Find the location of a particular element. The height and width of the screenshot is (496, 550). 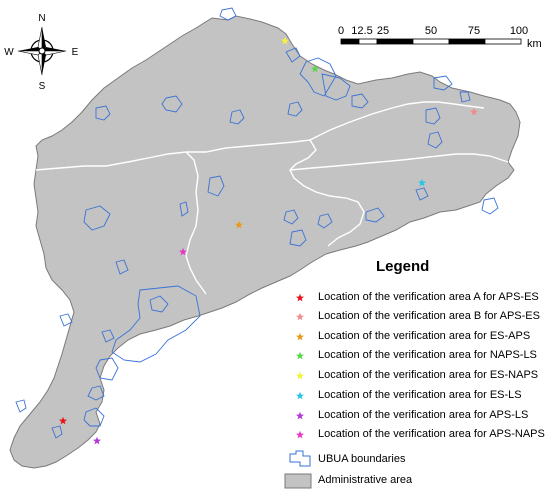

legend-label-ubua: UBUA boundaries is located at coordinates (362, 459).